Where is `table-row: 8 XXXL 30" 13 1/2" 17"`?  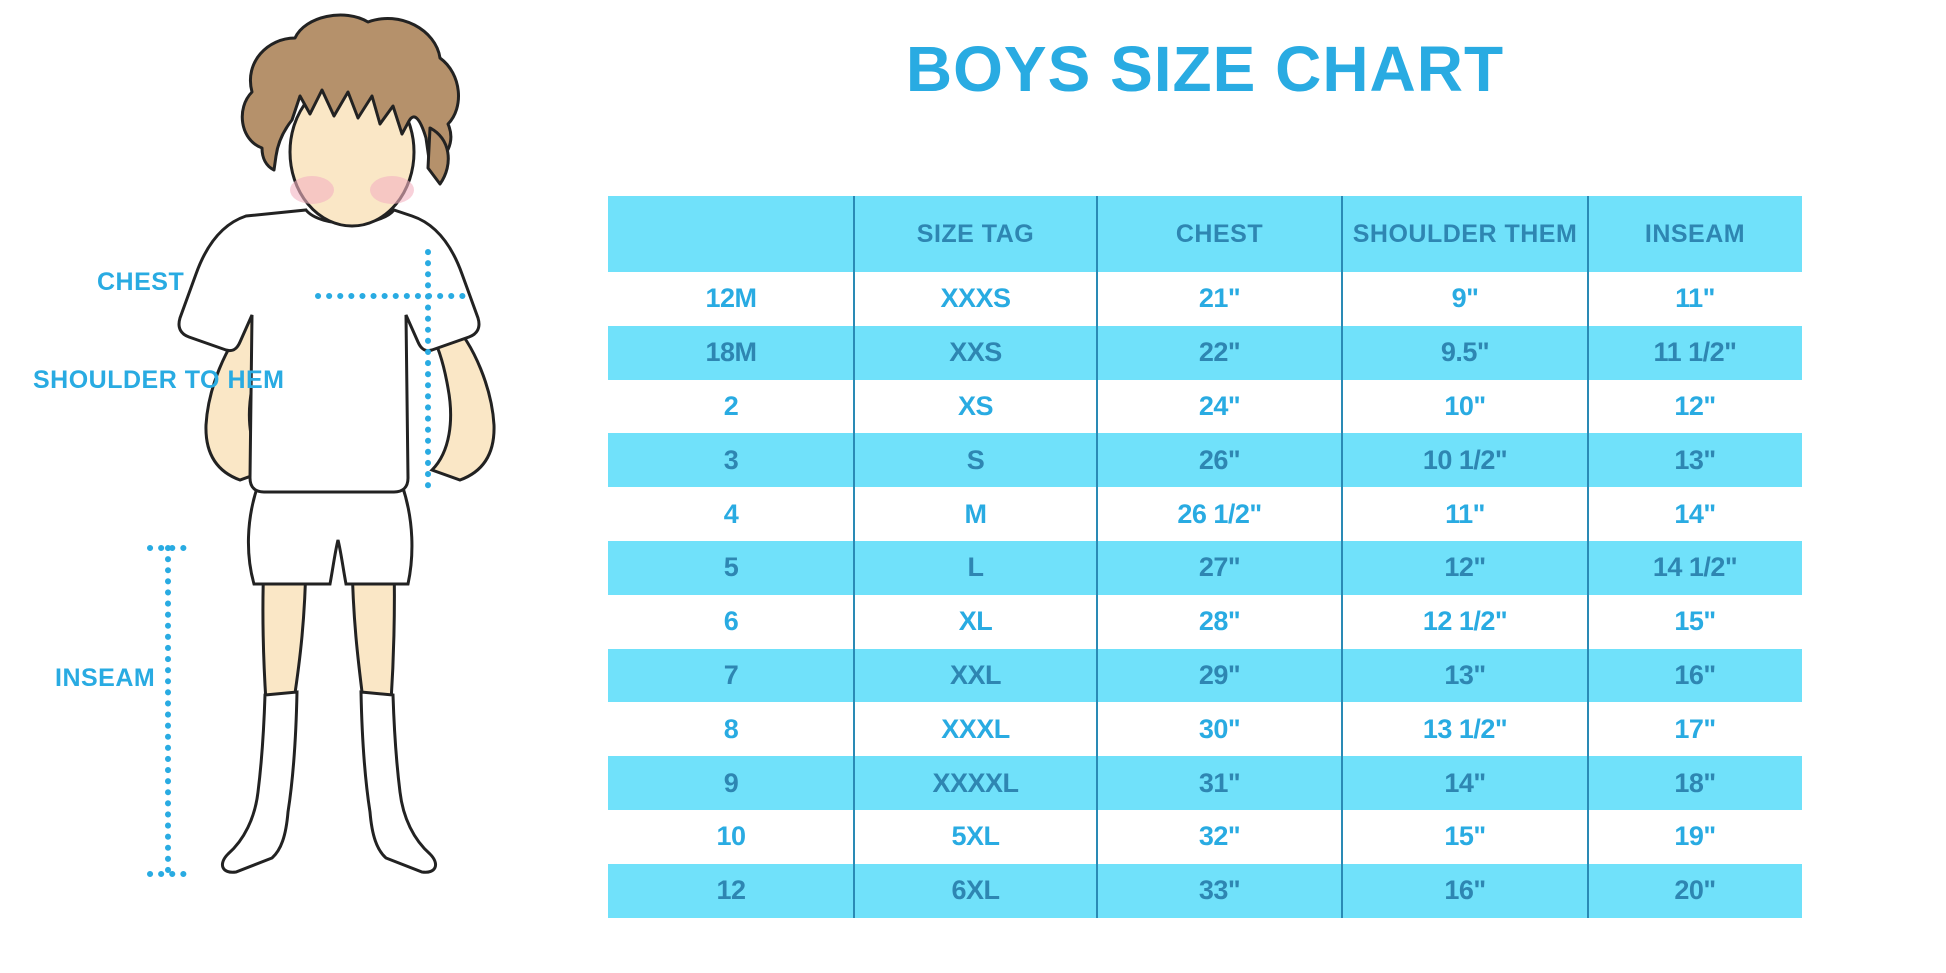 table-row: 8 XXXL 30" 13 1/2" 17" is located at coordinates (1205, 729).